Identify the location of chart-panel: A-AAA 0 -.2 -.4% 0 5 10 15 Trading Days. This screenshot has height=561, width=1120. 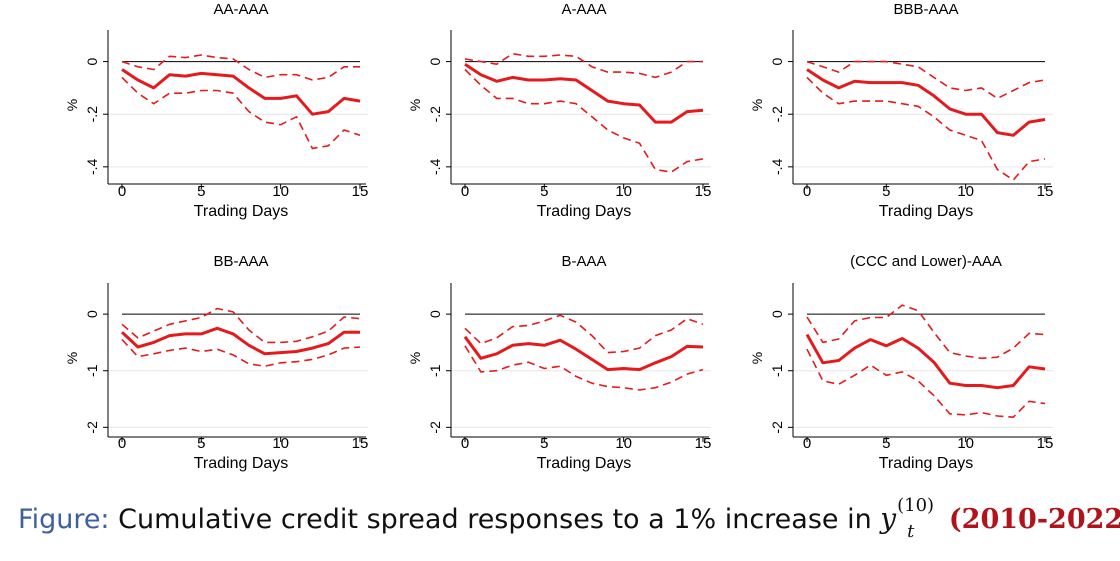
(559, 110).